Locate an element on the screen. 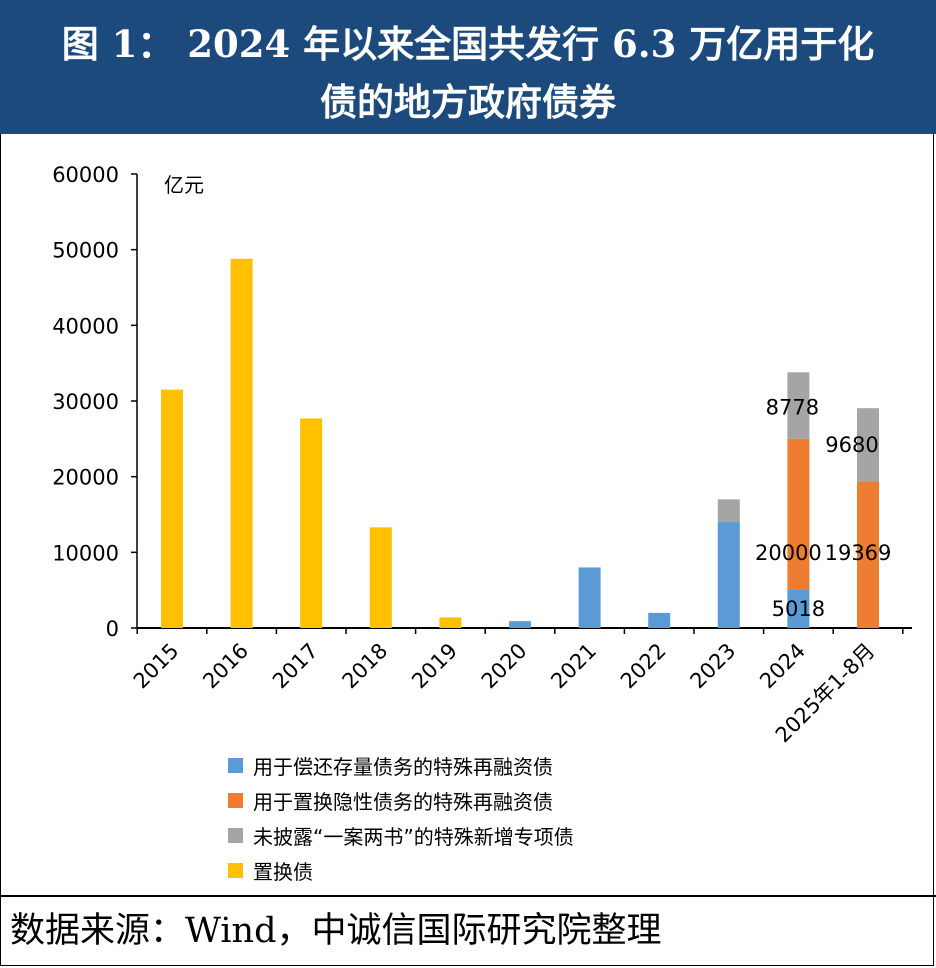 The width and height of the screenshot is (936, 968). bar-repay-2024 is located at coordinates (798, 609).